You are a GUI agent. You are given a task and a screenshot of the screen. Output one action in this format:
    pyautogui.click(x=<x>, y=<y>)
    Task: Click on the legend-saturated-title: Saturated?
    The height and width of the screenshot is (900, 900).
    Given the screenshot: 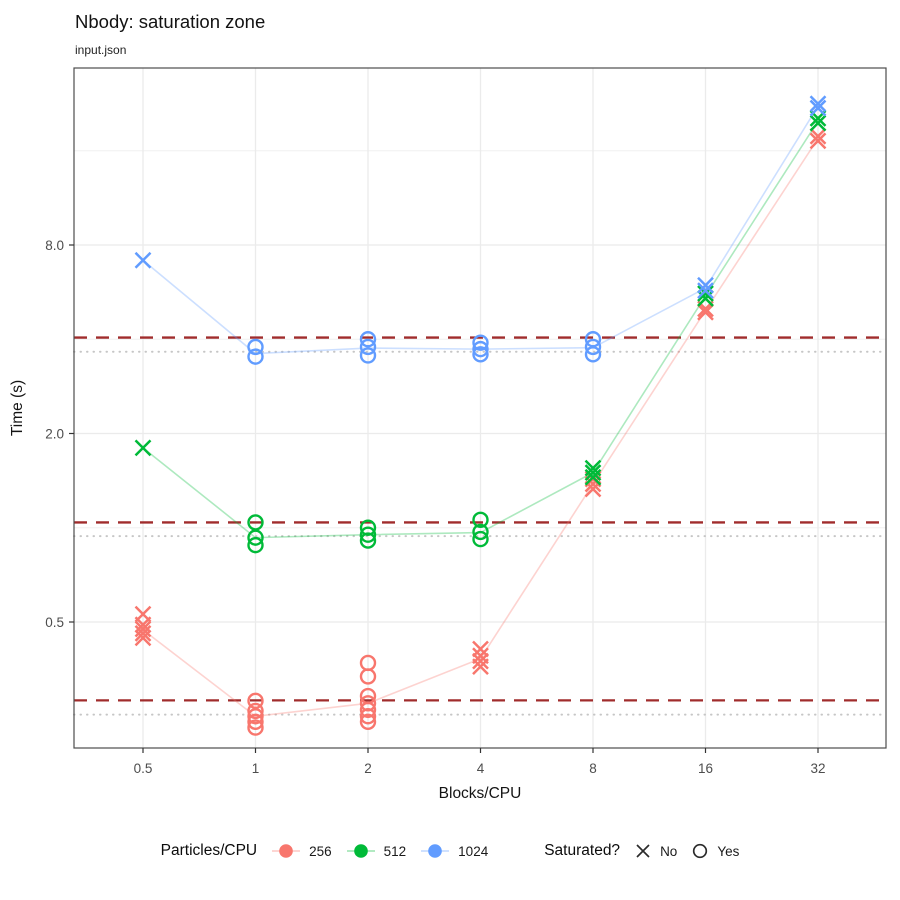 What is the action you would take?
    pyautogui.click(x=582, y=850)
    